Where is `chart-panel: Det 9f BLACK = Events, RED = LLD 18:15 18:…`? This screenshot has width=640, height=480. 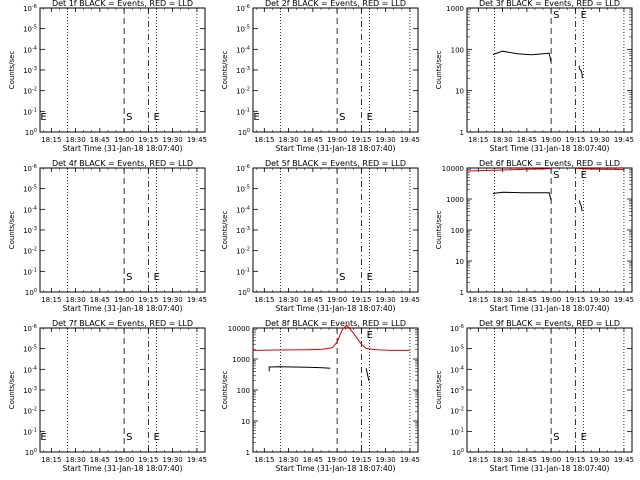 chart-panel: Det 9f BLACK = Events, RED = LLD 18:15 18:… is located at coordinates (534, 396).